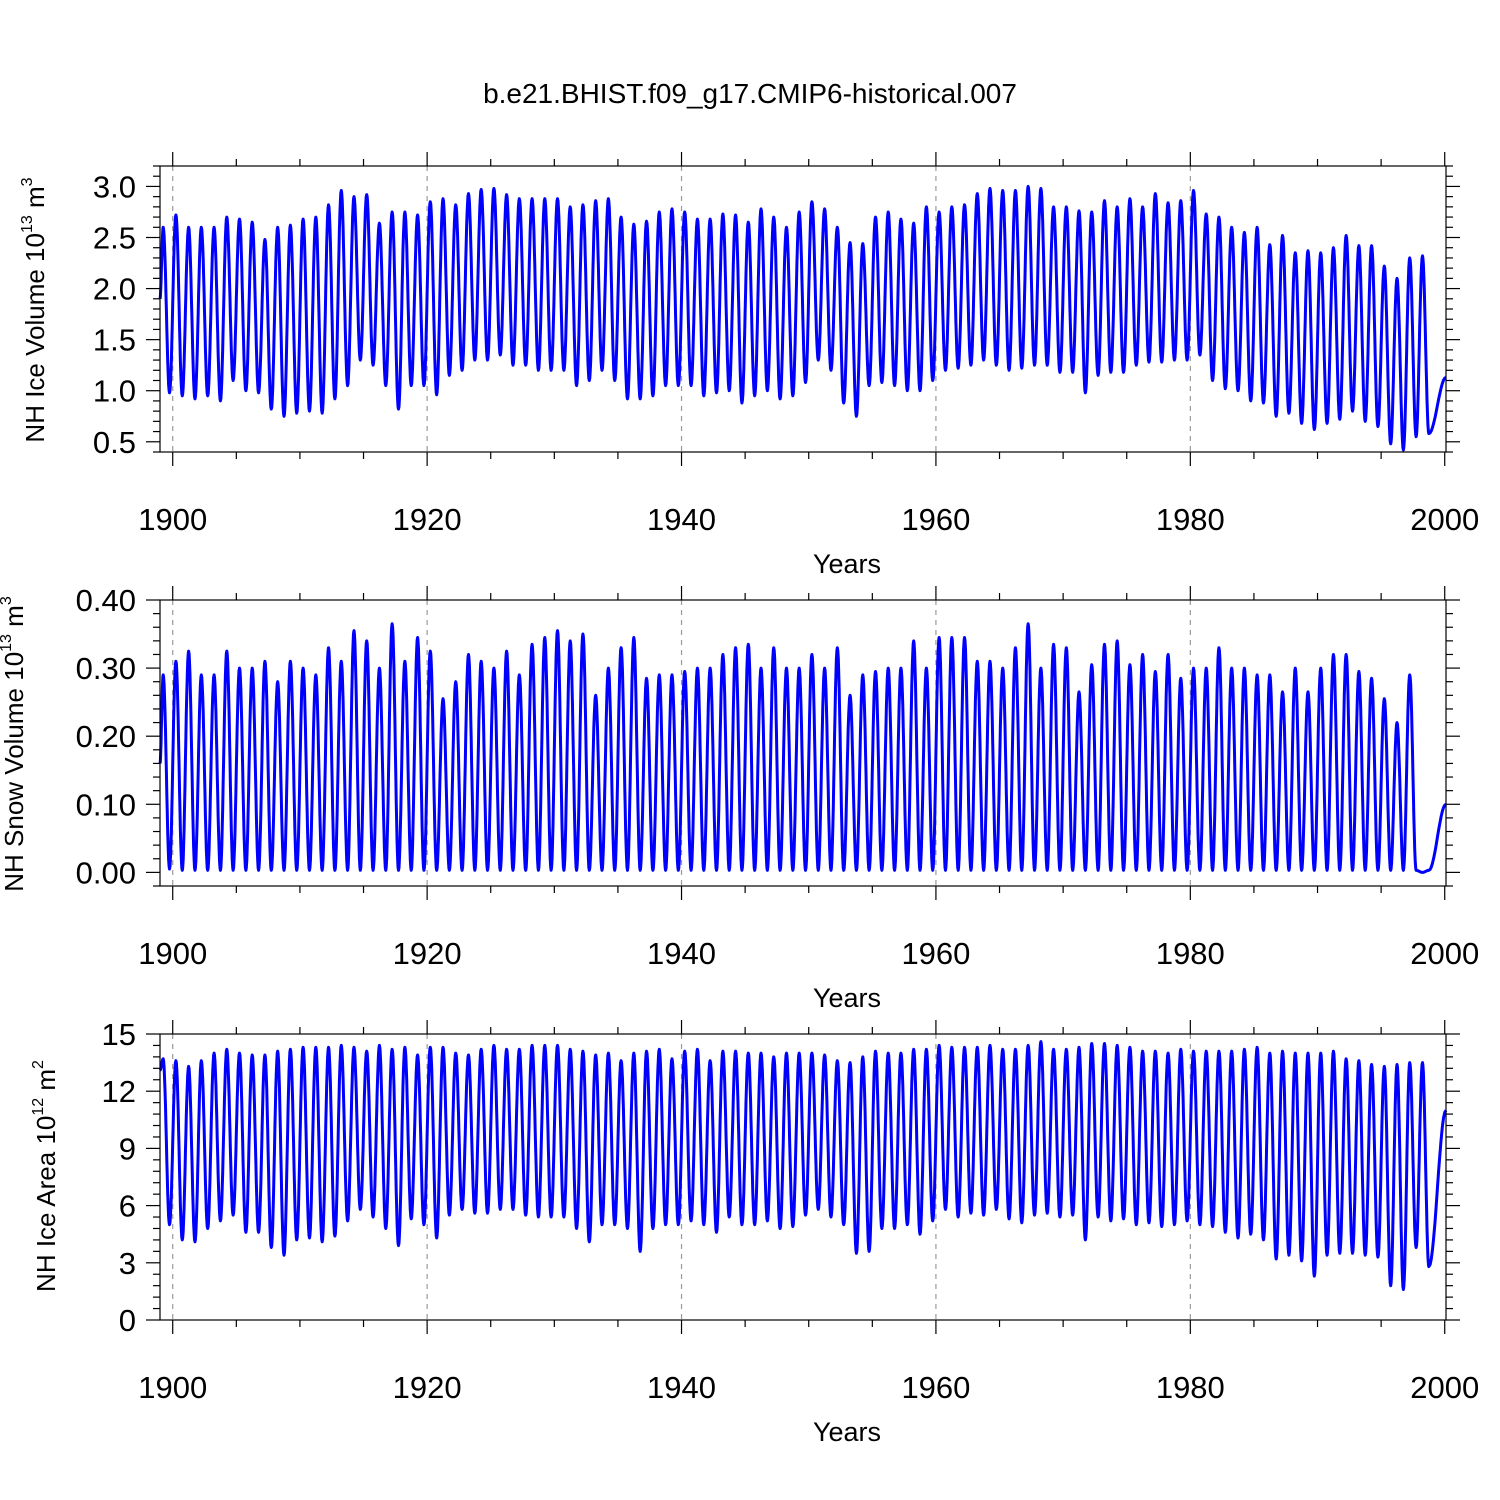 The width and height of the screenshot is (1500, 1500). I want to click on y-axis-label: NH Snow Volume 1013 m3, so click(14, 744).